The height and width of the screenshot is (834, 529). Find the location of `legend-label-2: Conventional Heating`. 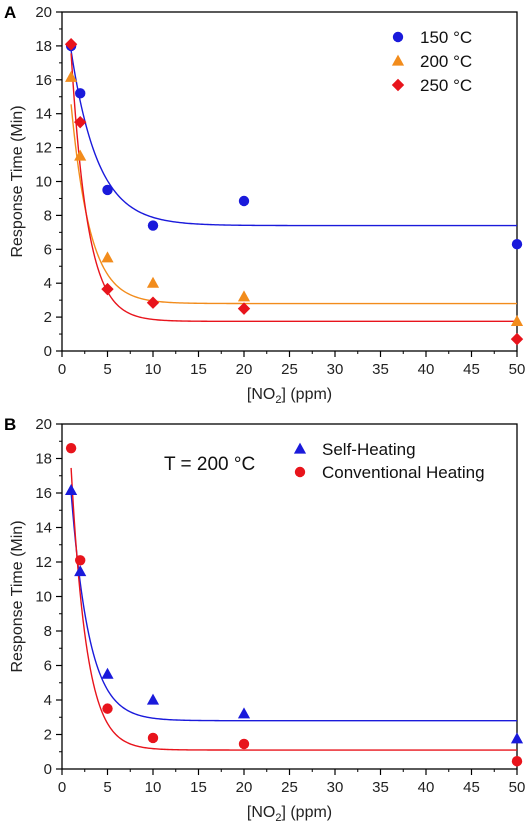

legend-label-2: Conventional Heating is located at coordinates (403, 472).